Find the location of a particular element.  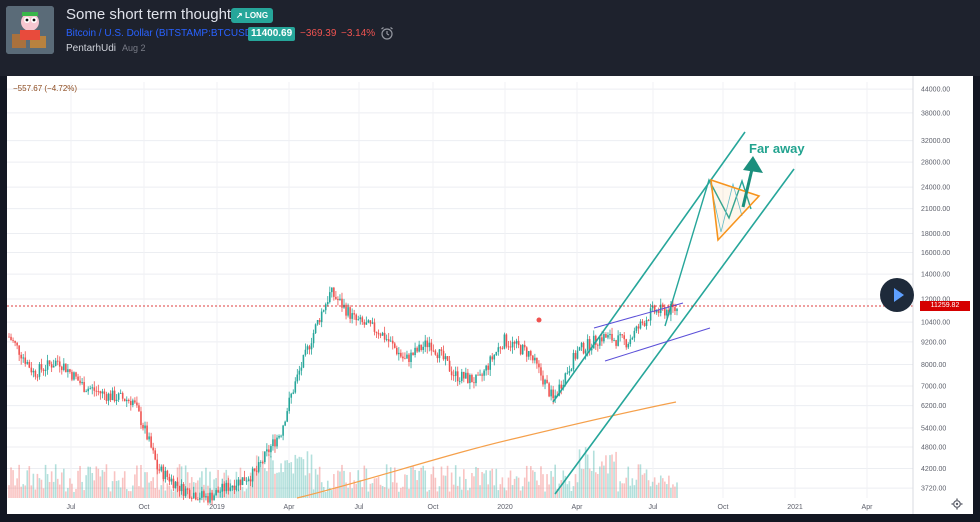

symbol-code-link: BITSTAMP:BTCUSD is located at coordinates (205, 33).